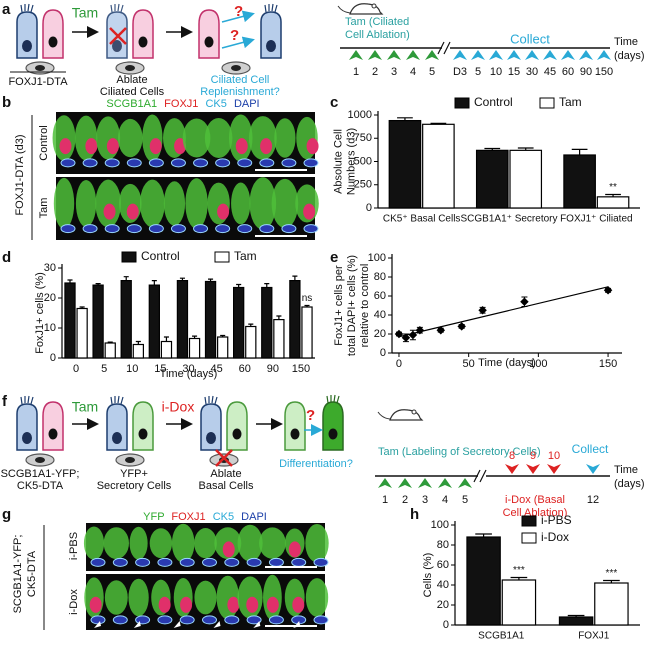 The image size is (650, 646). Describe the element at coordinates (310, 415) in the screenshot. I see `question-mark: ?` at that location.